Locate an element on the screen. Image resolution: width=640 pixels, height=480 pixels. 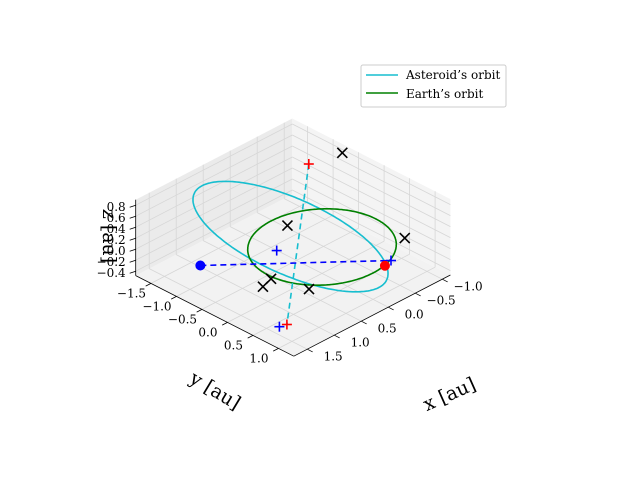
x-tick-label: 1.0 is located at coordinates (258, 359).